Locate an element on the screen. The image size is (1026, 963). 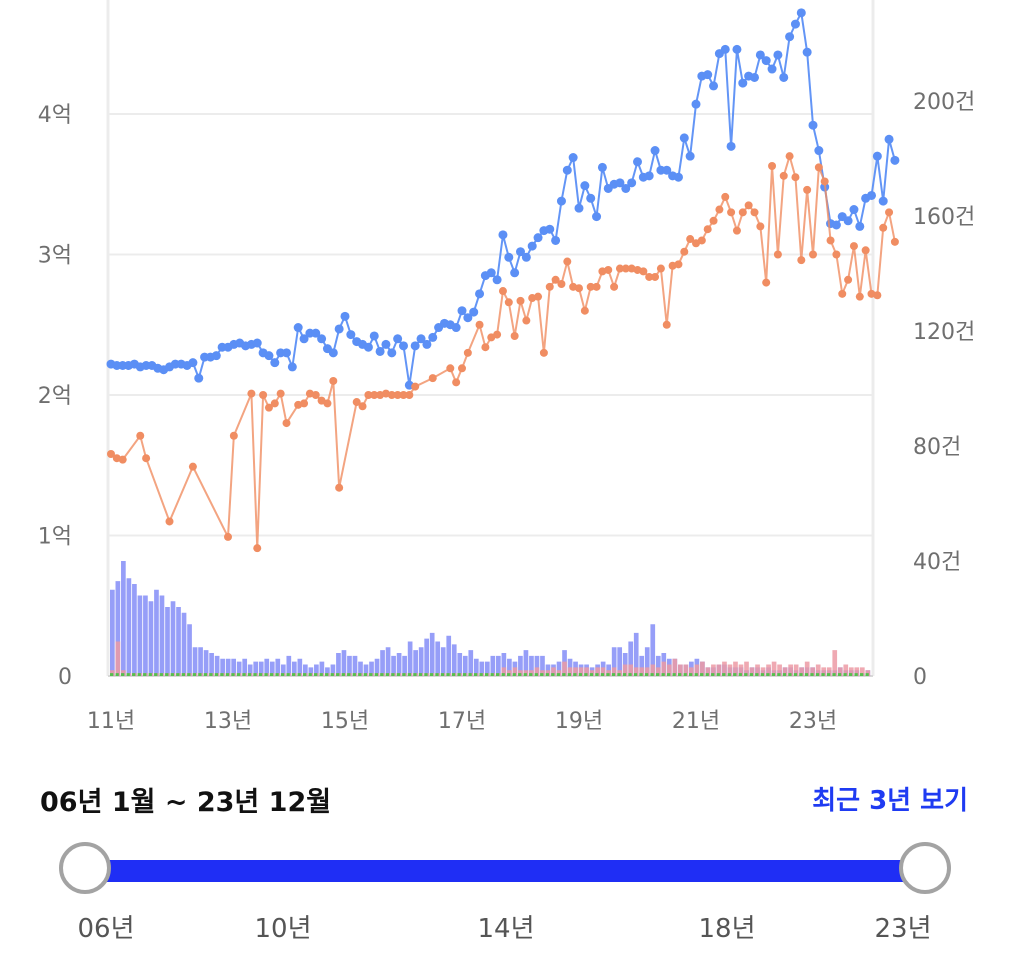
y-left-tick-label: 0 is located at coordinates (65, 677).